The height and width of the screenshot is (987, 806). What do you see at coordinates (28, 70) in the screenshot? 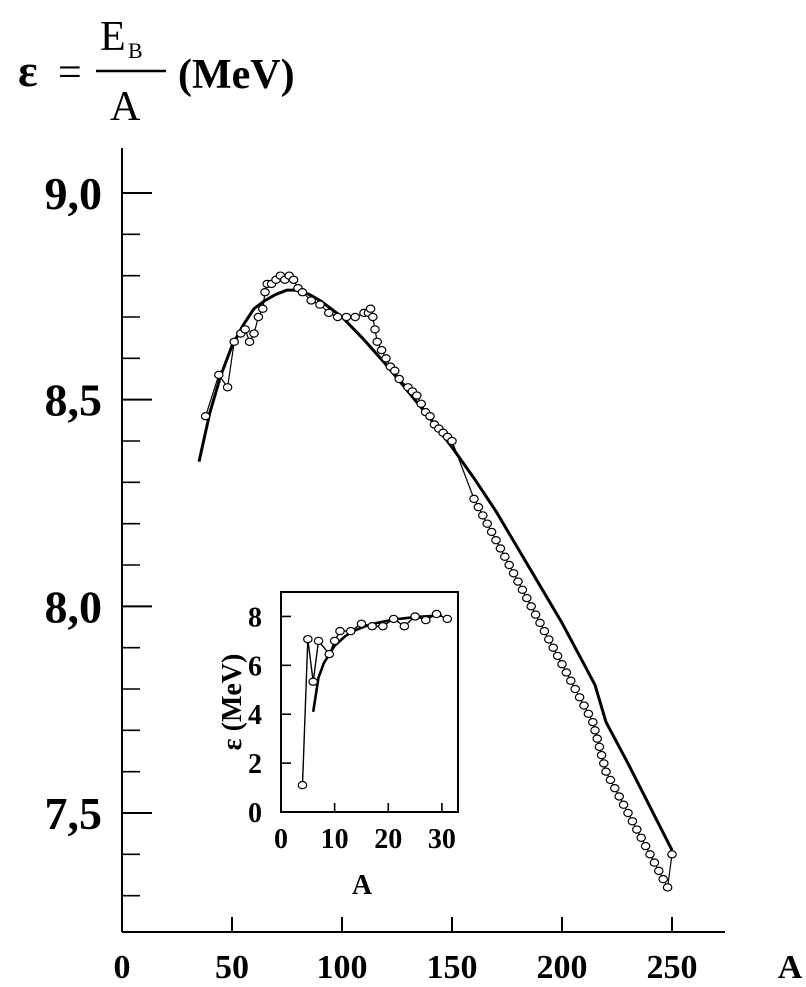
I see `title-symbol: ε` at bounding box center [28, 70].